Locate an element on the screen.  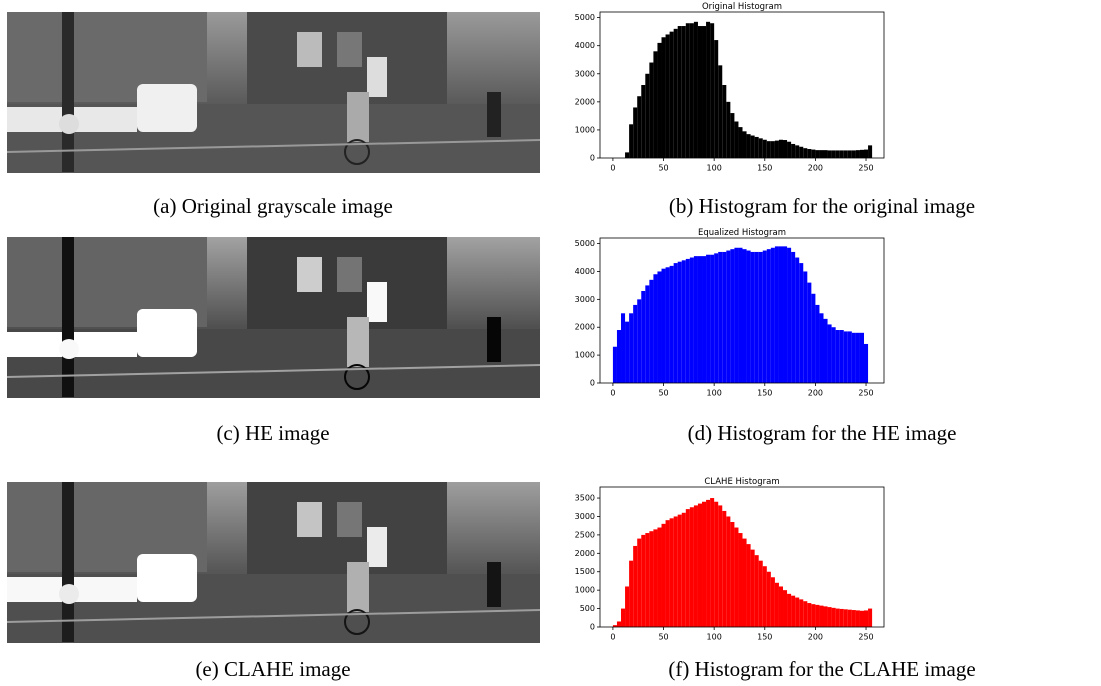
y-tick-label: 2000 is located at coordinates (585, 553).